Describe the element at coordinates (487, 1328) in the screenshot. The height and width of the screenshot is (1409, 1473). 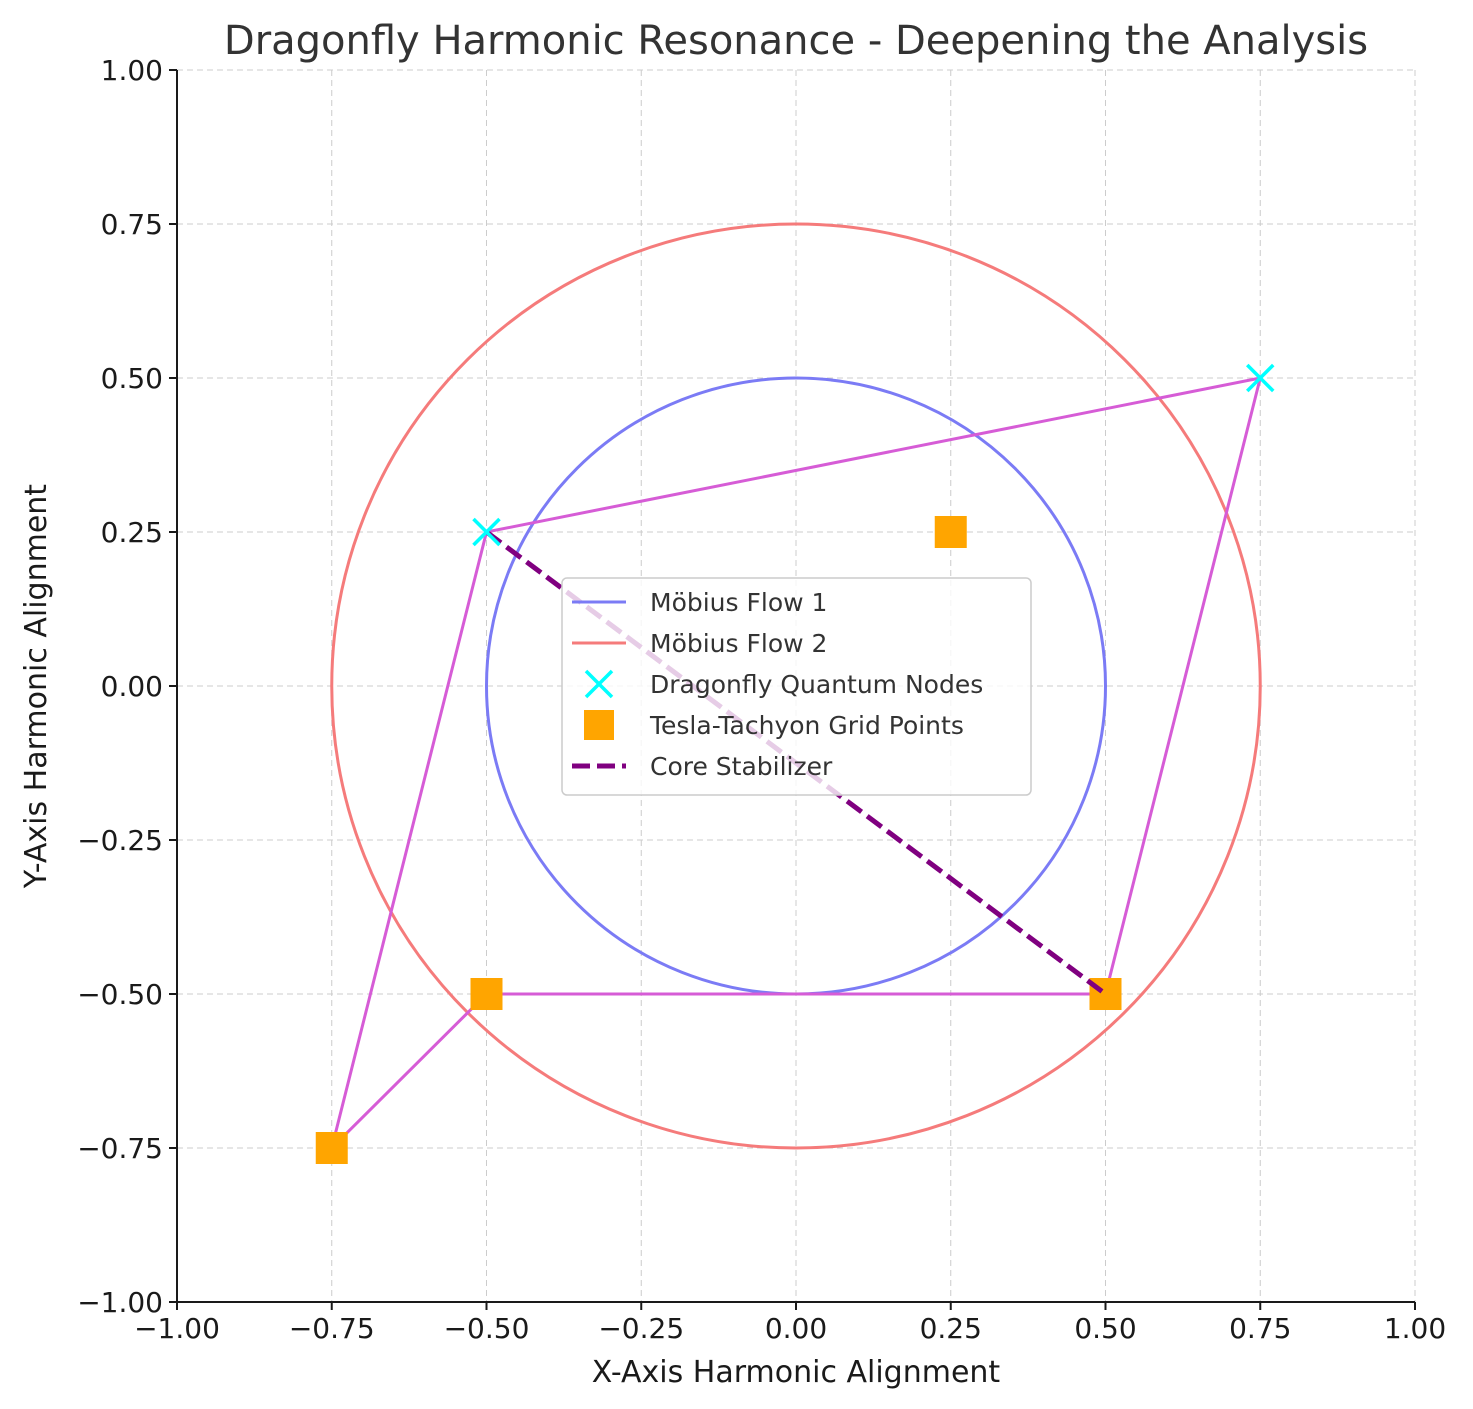
I see `x-tick-label: −0.50` at that location.